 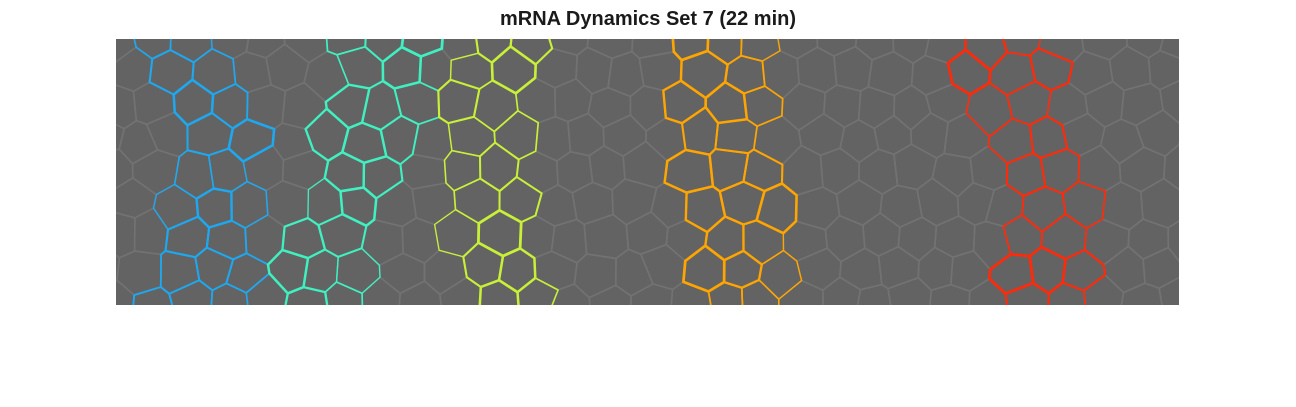 I want to click on faint-cell, so click(x=1168, y=290).